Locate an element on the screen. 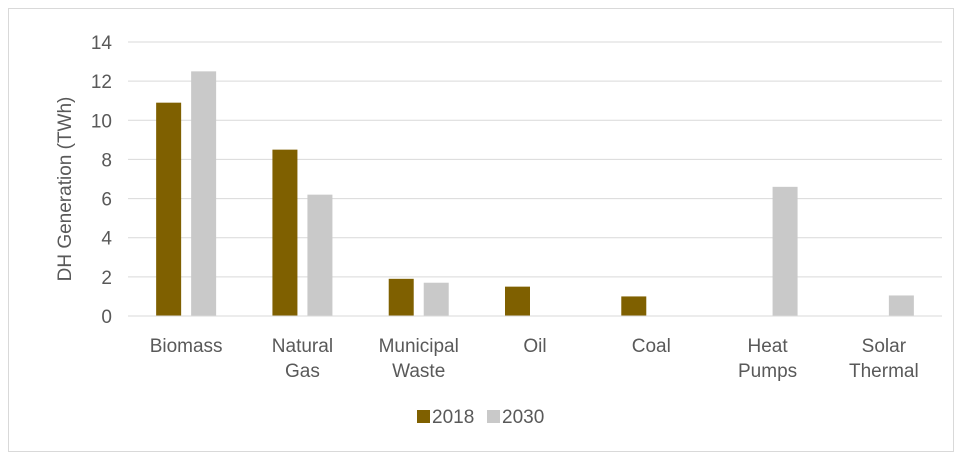  legend-label-2018: 2018 is located at coordinates (453, 417).